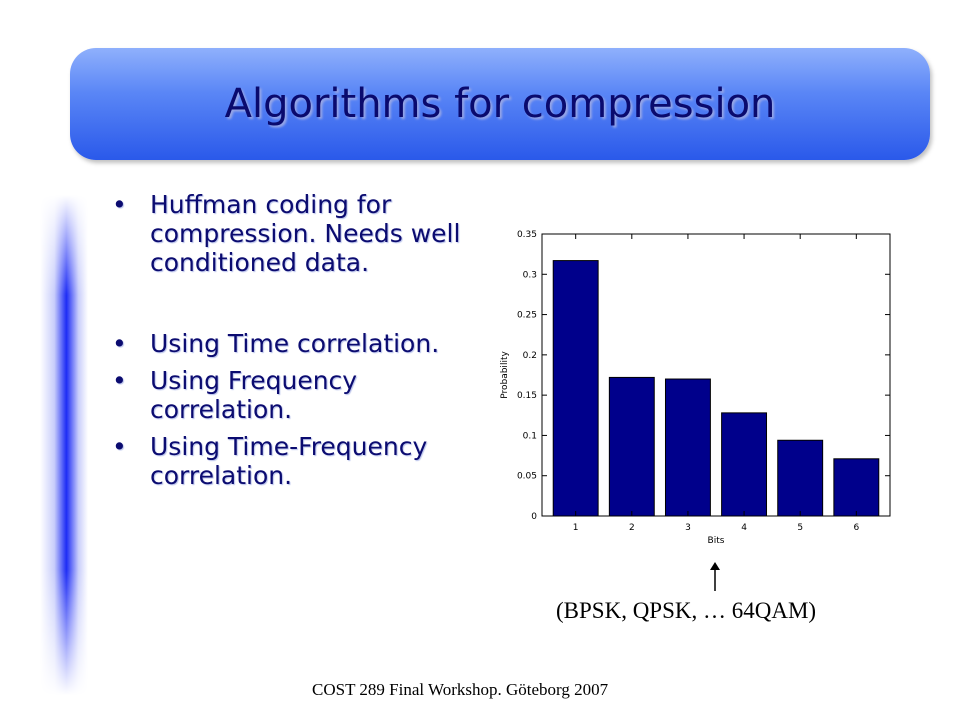 The height and width of the screenshot is (720, 960). What do you see at coordinates (302, 343) in the screenshot?
I see `bullet-time-correlation: Using Time correlation.` at bounding box center [302, 343].